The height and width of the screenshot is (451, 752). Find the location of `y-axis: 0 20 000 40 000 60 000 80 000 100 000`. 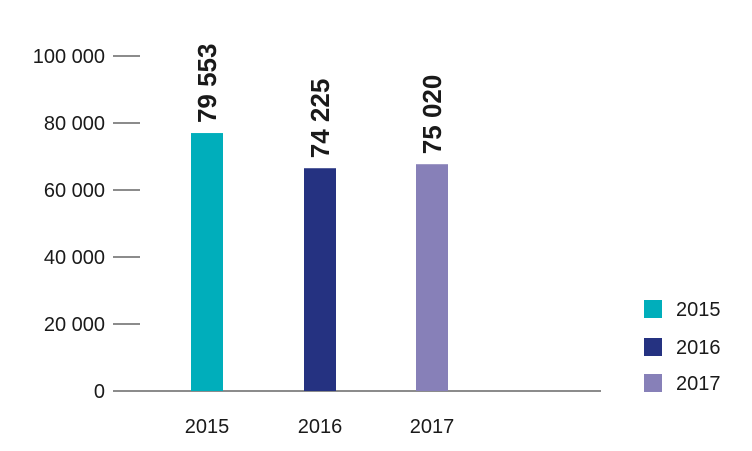

y-axis: 0 20 000 40 000 60 000 80 000 100 000 is located at coordinates (86, 224).